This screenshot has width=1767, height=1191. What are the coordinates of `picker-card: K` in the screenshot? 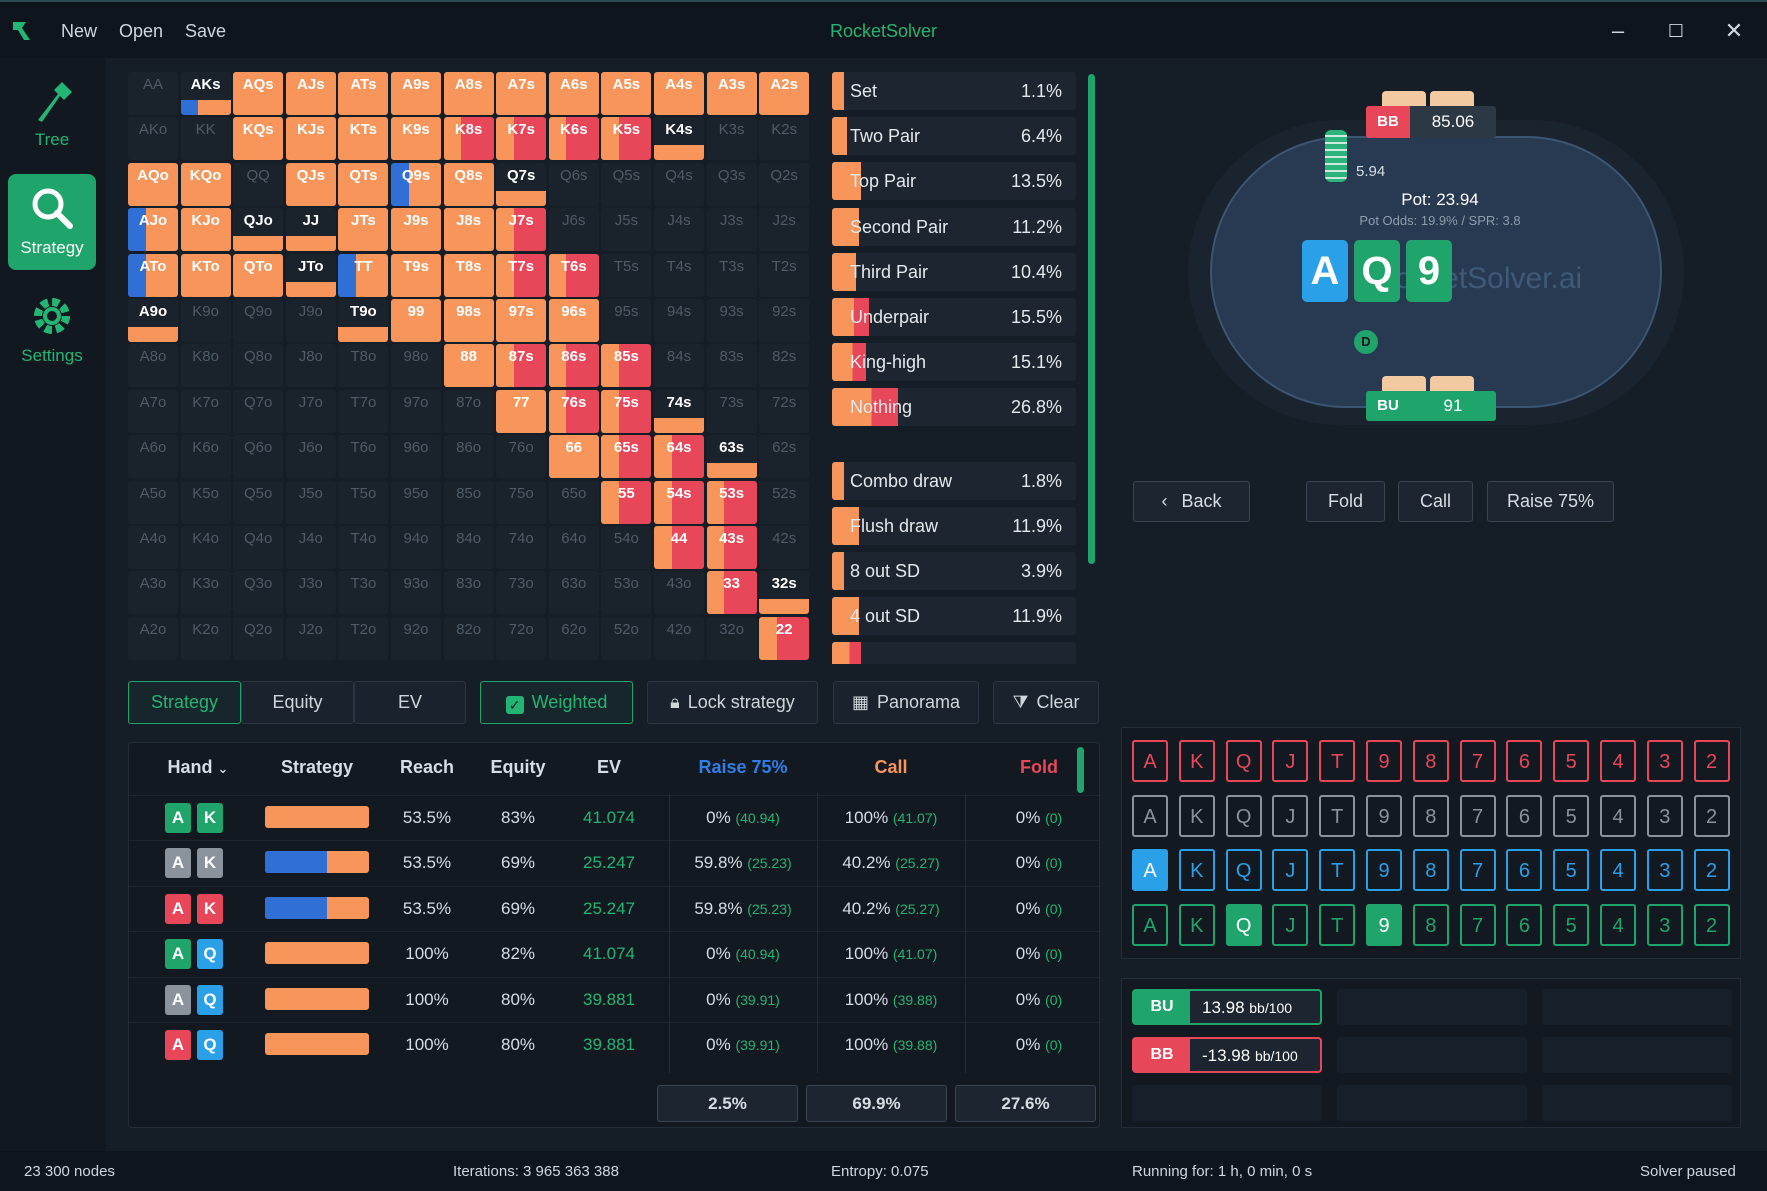 It's located at (1196, 761).